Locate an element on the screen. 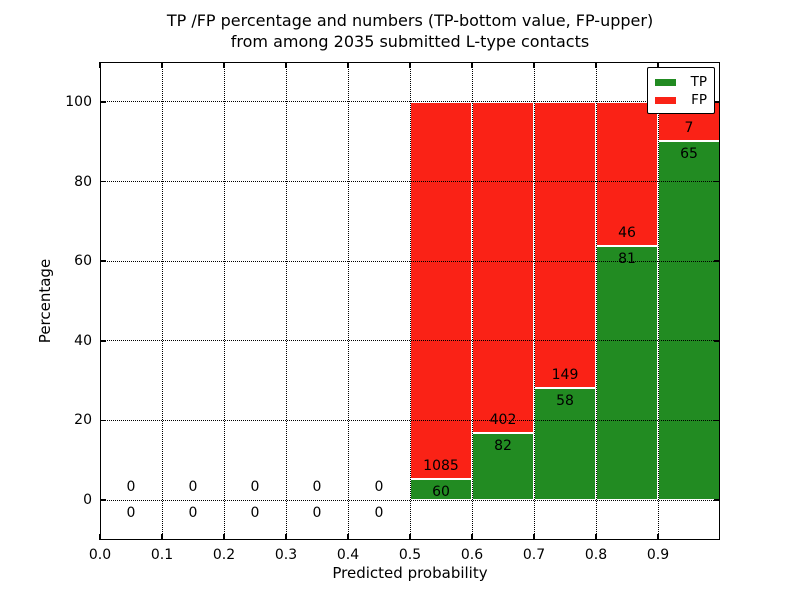  x-tick-label: 0.9 is located at coordinates (658, 555).